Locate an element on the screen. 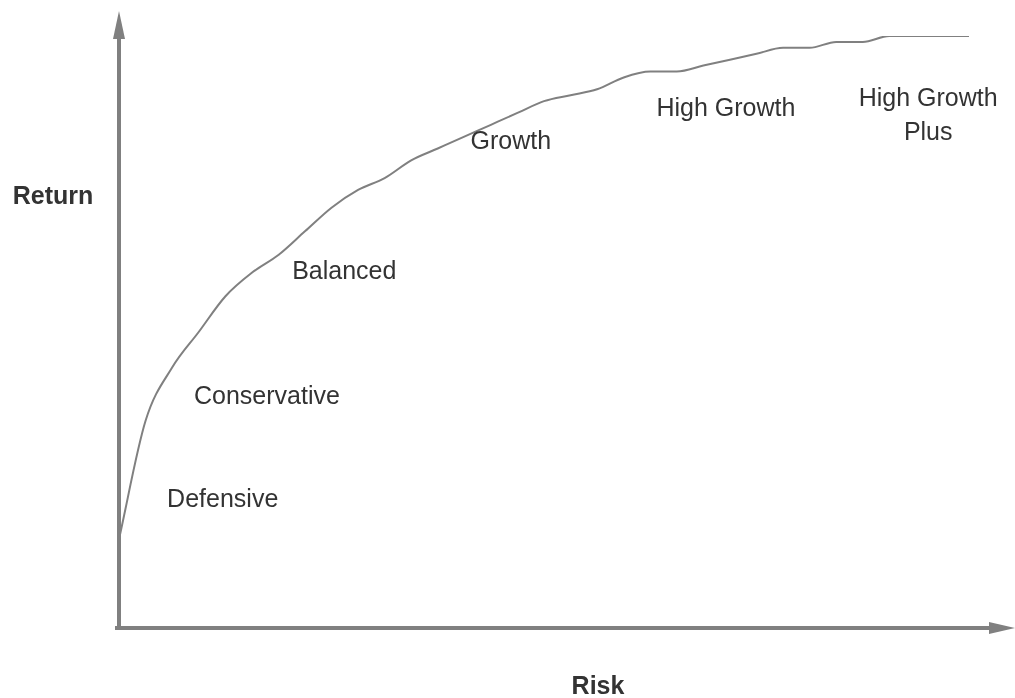  annotation: Defensive is located at coordinates (223, 498).